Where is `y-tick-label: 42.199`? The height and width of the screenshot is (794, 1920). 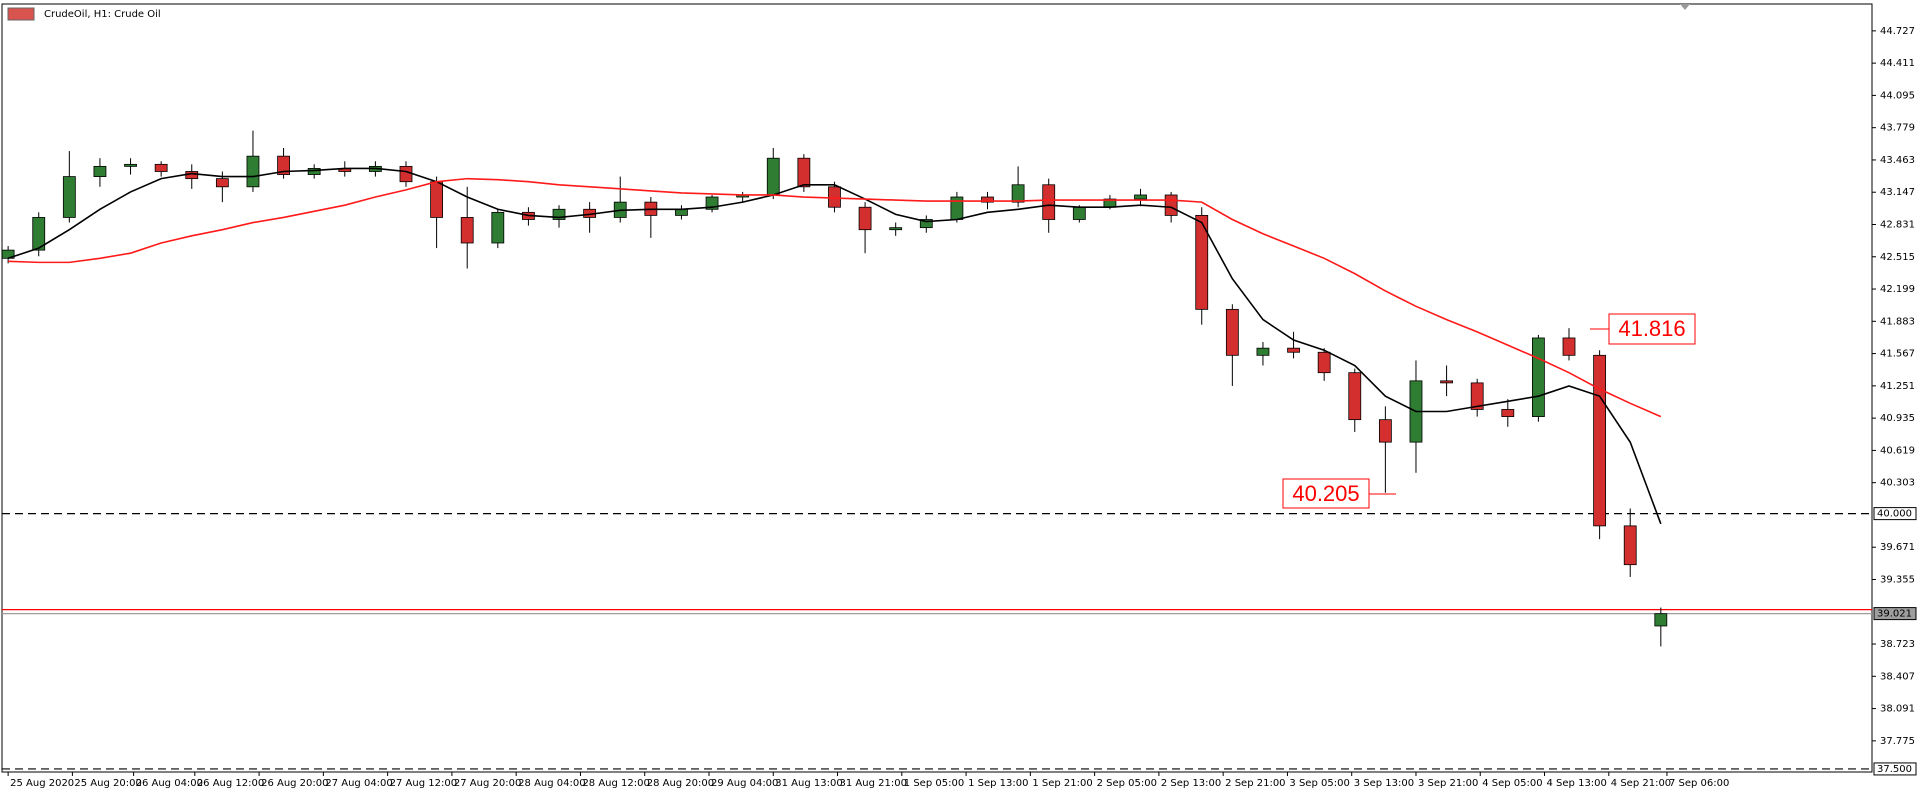
y-tick-label: 42.199 is located at coordinates (1897, 289).